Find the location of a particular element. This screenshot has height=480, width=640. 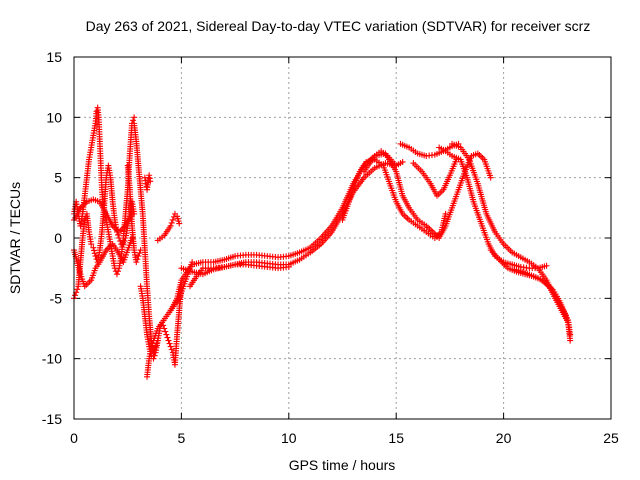

x-tick-label: 25 is located at coordinates (611, 438).